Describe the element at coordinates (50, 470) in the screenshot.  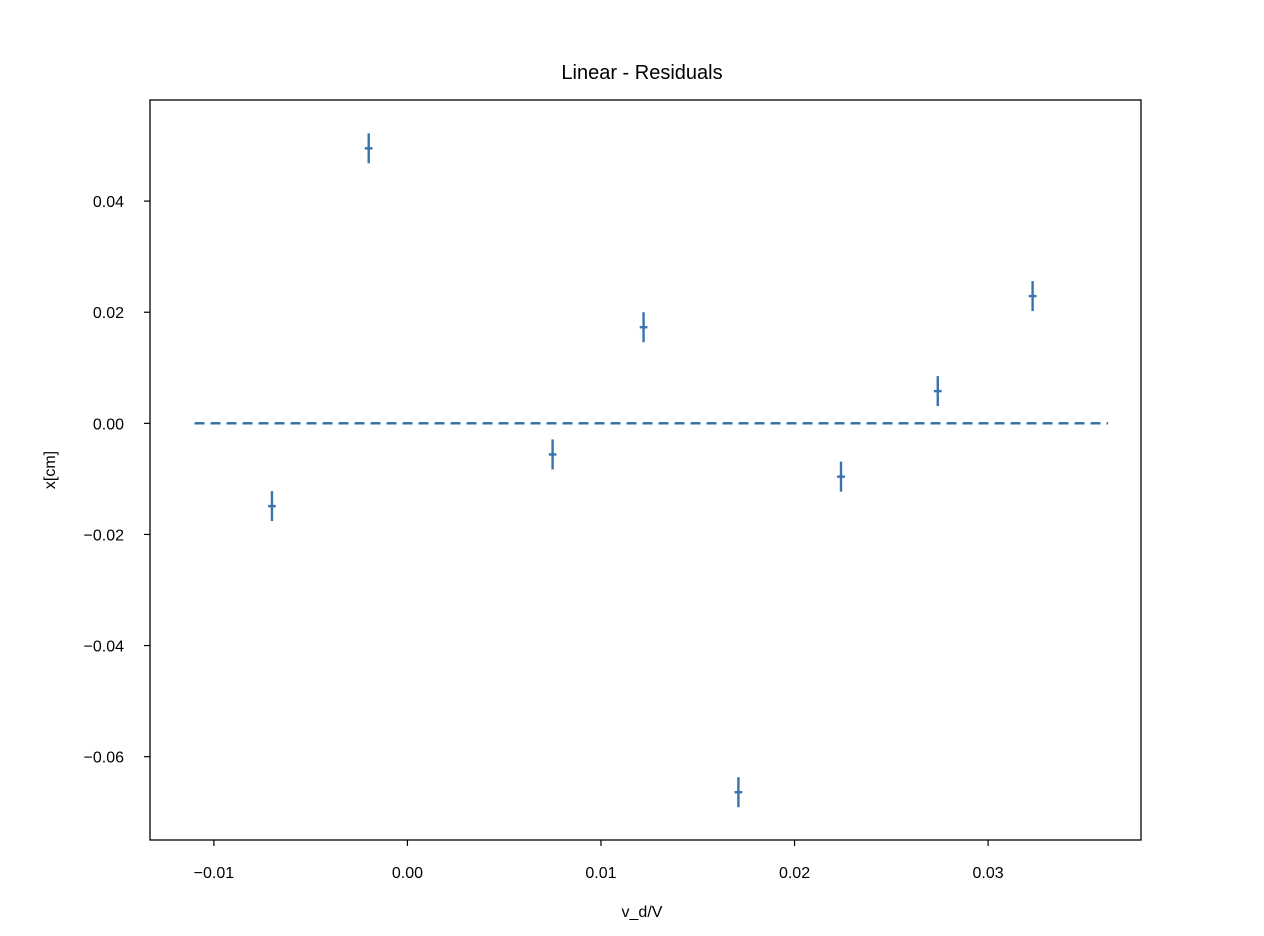
I see `y-axis-label: x[cm]` at that location.